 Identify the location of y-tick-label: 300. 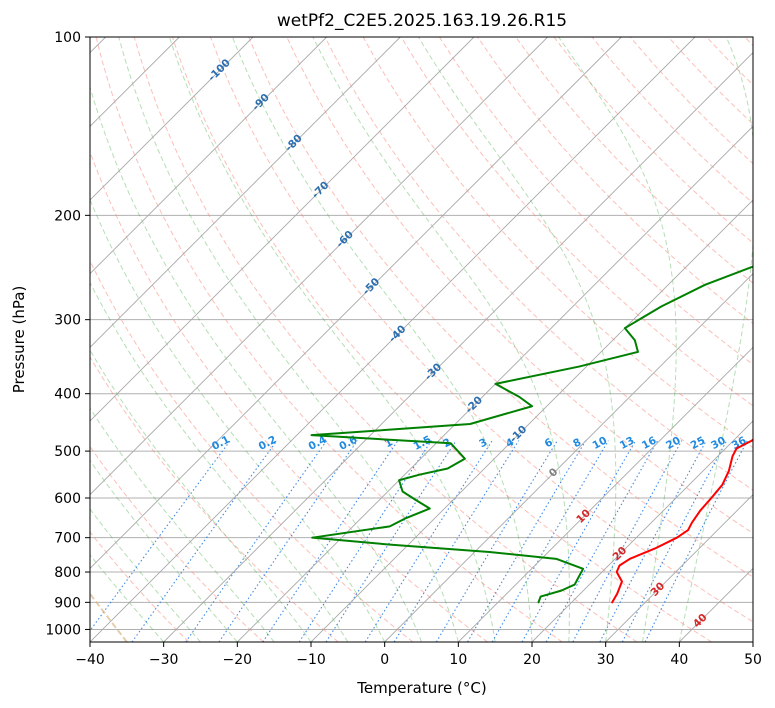
(67, 321).